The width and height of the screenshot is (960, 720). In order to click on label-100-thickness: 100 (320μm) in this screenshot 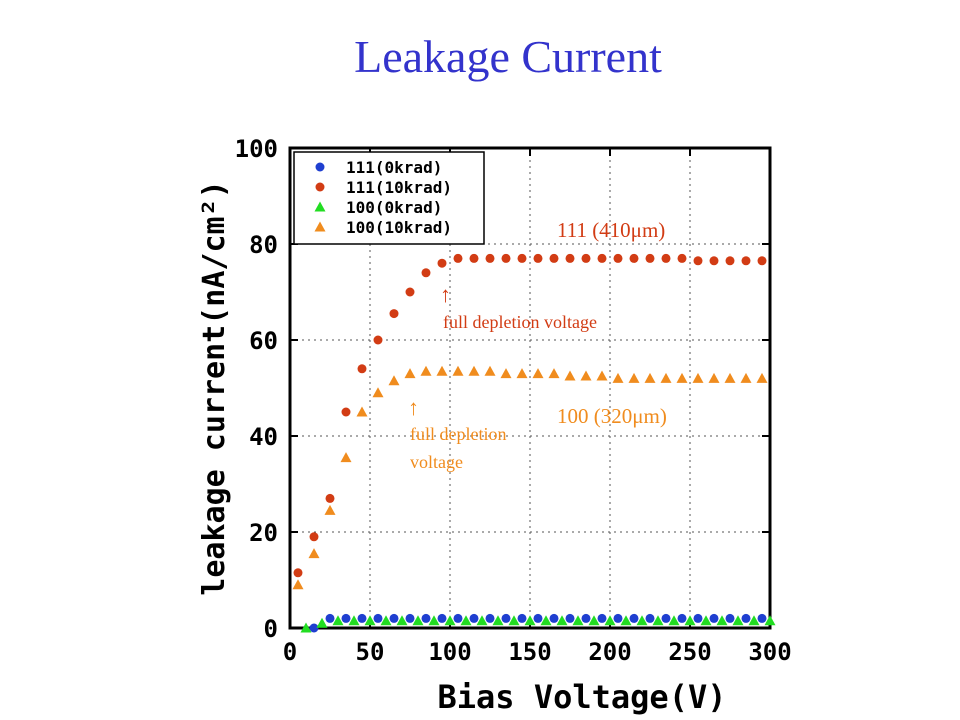, I will do `click(612, 416)`.